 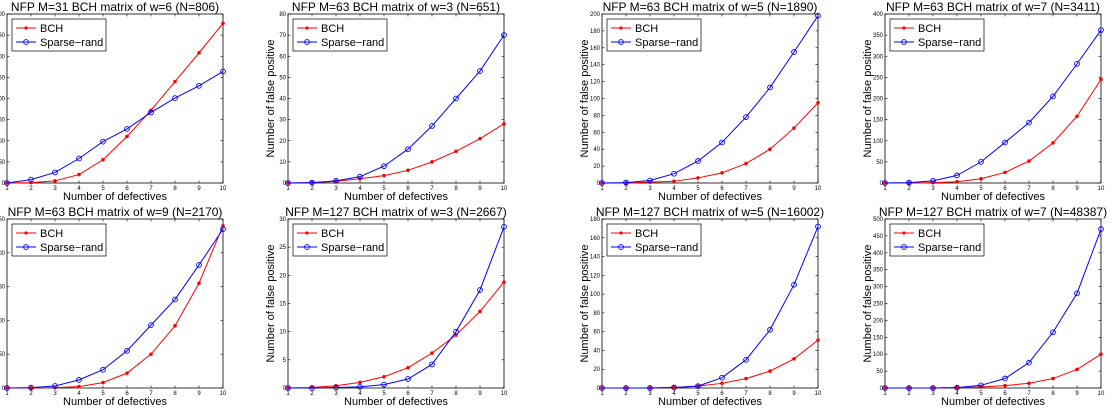 I want to click on y-tick-label: 70, so click(x=282, y=36).